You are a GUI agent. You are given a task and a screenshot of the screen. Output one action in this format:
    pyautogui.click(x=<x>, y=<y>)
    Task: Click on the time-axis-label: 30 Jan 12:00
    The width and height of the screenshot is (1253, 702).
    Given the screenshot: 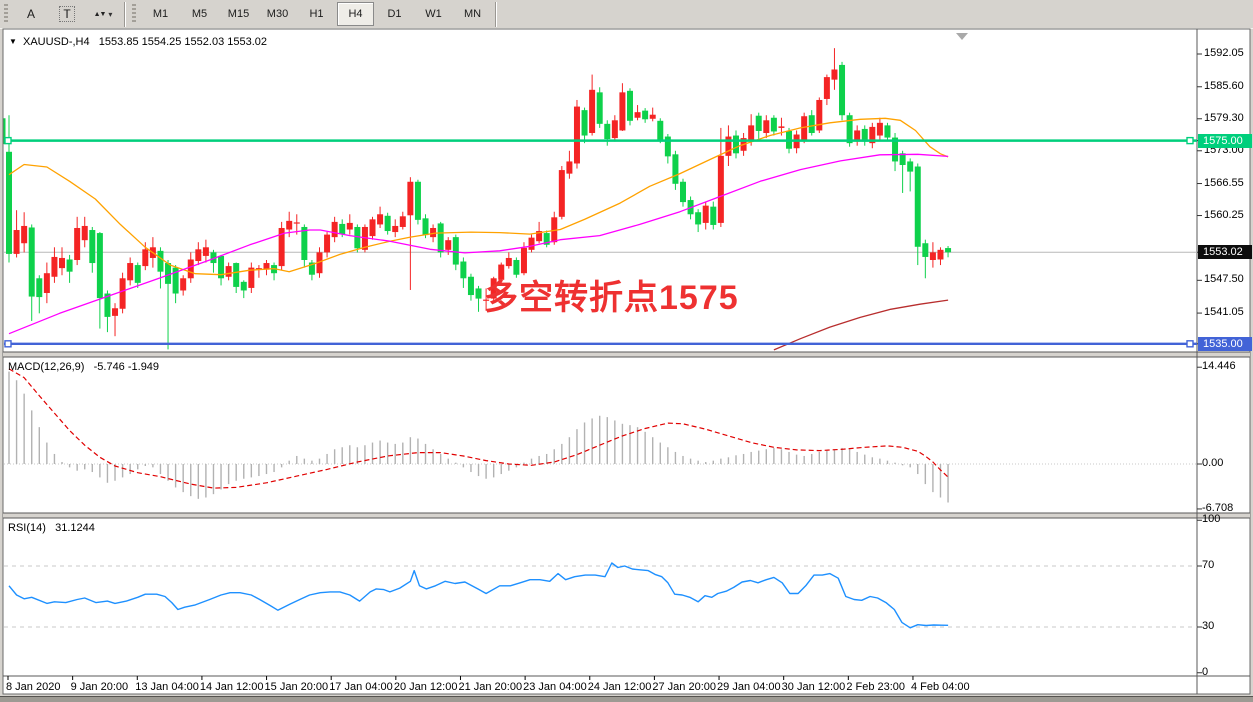 What is the action you would take?
    pyautogui.click(x=813, y=687)
    